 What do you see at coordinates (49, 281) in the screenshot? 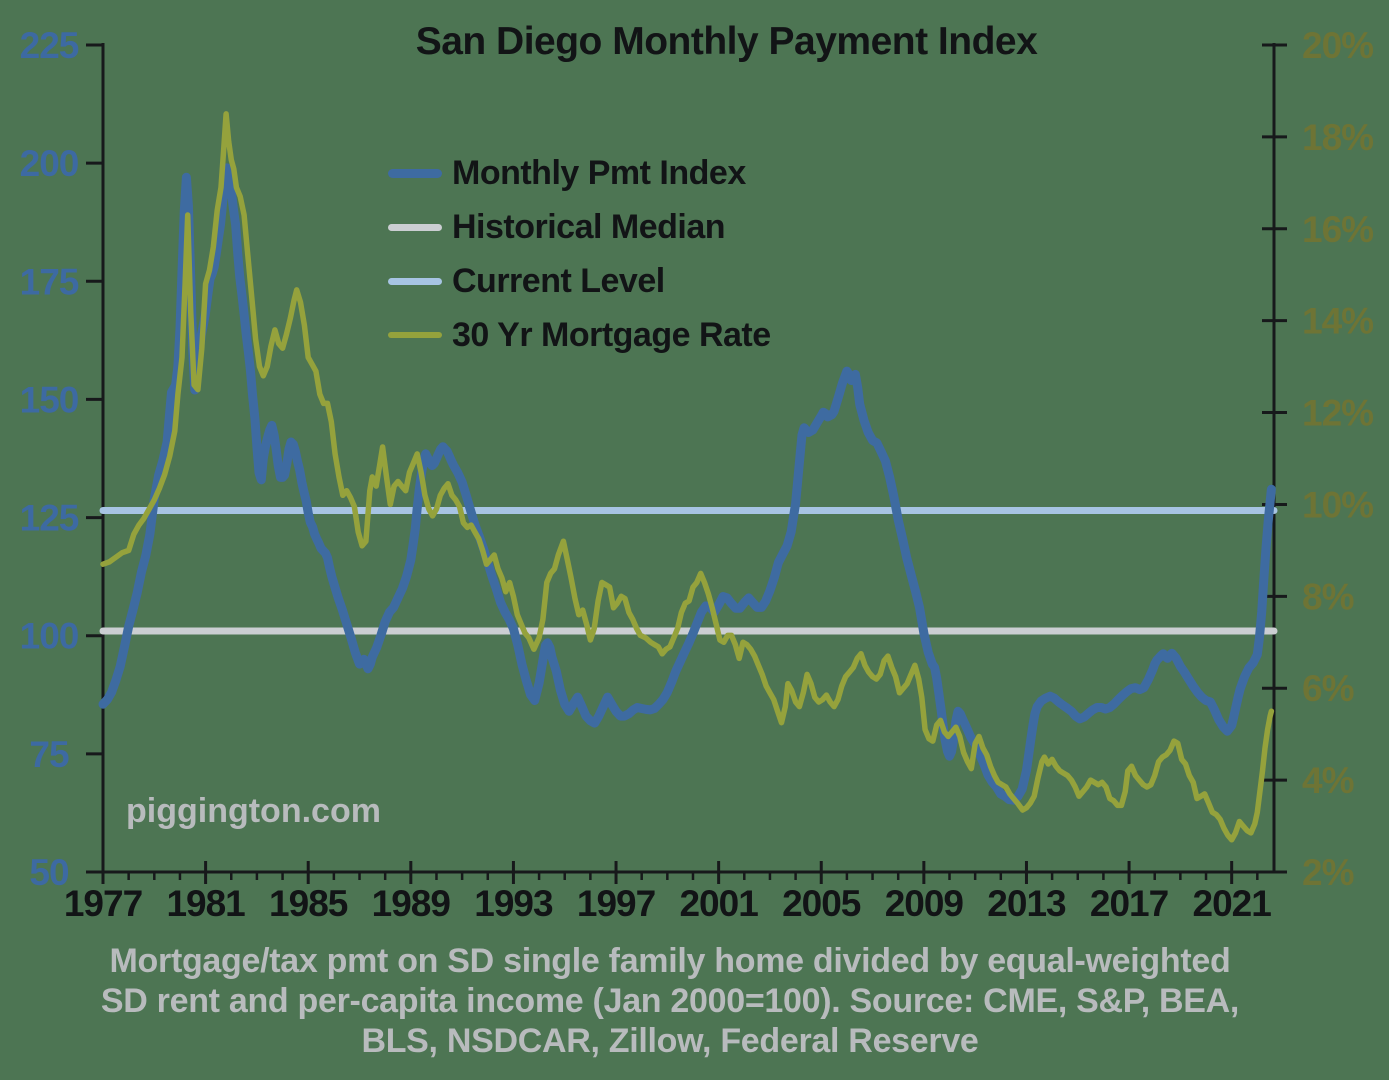
I see `y-left-tick-label: 175` at bounding box center [49, 281].